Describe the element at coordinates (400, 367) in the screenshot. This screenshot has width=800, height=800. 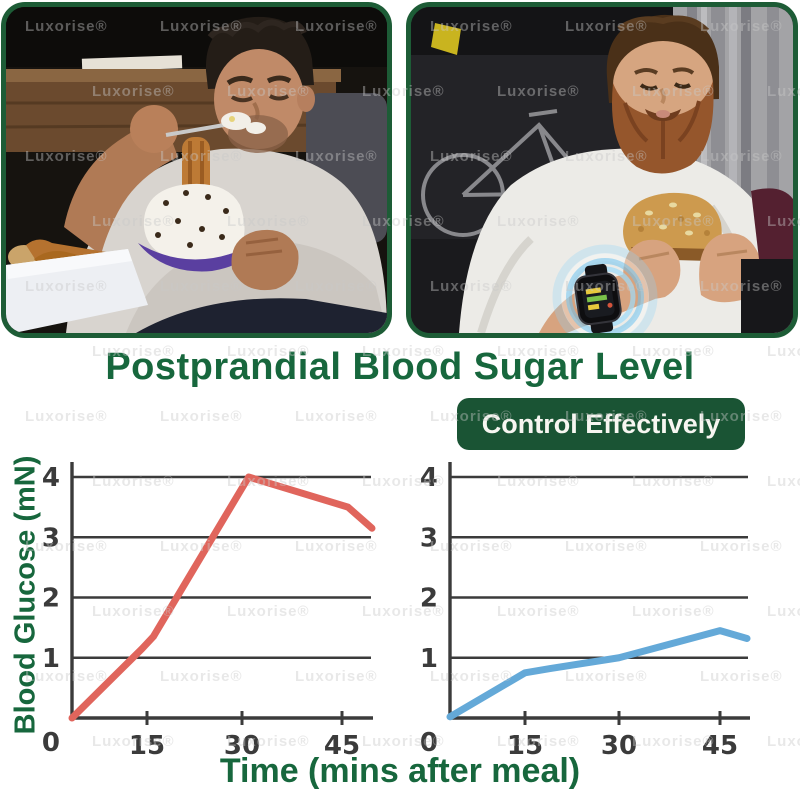
I see `page-title: Postprandial Blood Sugar Level` at that location.